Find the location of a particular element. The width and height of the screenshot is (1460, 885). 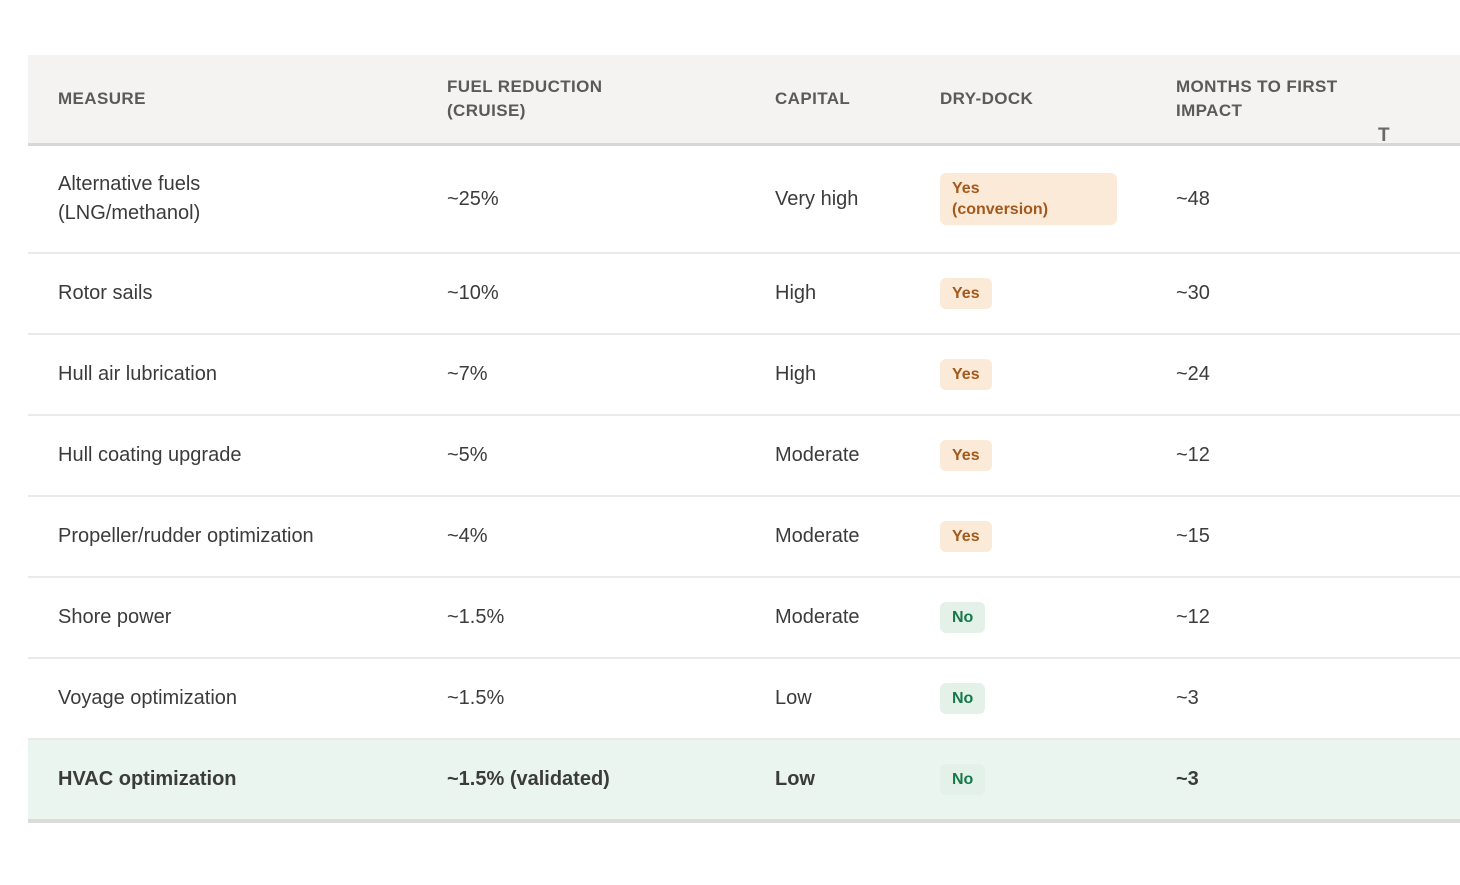

clipped-glyph-artifact: T is located at coordinates (1384, 135).